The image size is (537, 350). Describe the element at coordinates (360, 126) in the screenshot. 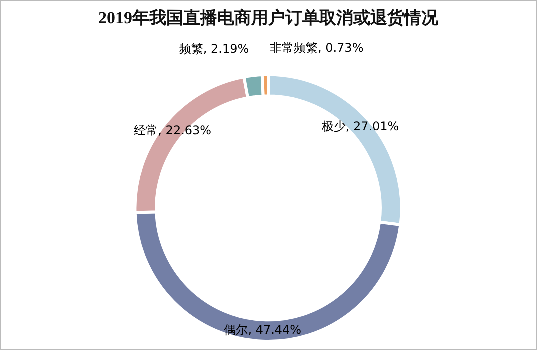

I see `slice-label: 极少, 27.01%` at that location.